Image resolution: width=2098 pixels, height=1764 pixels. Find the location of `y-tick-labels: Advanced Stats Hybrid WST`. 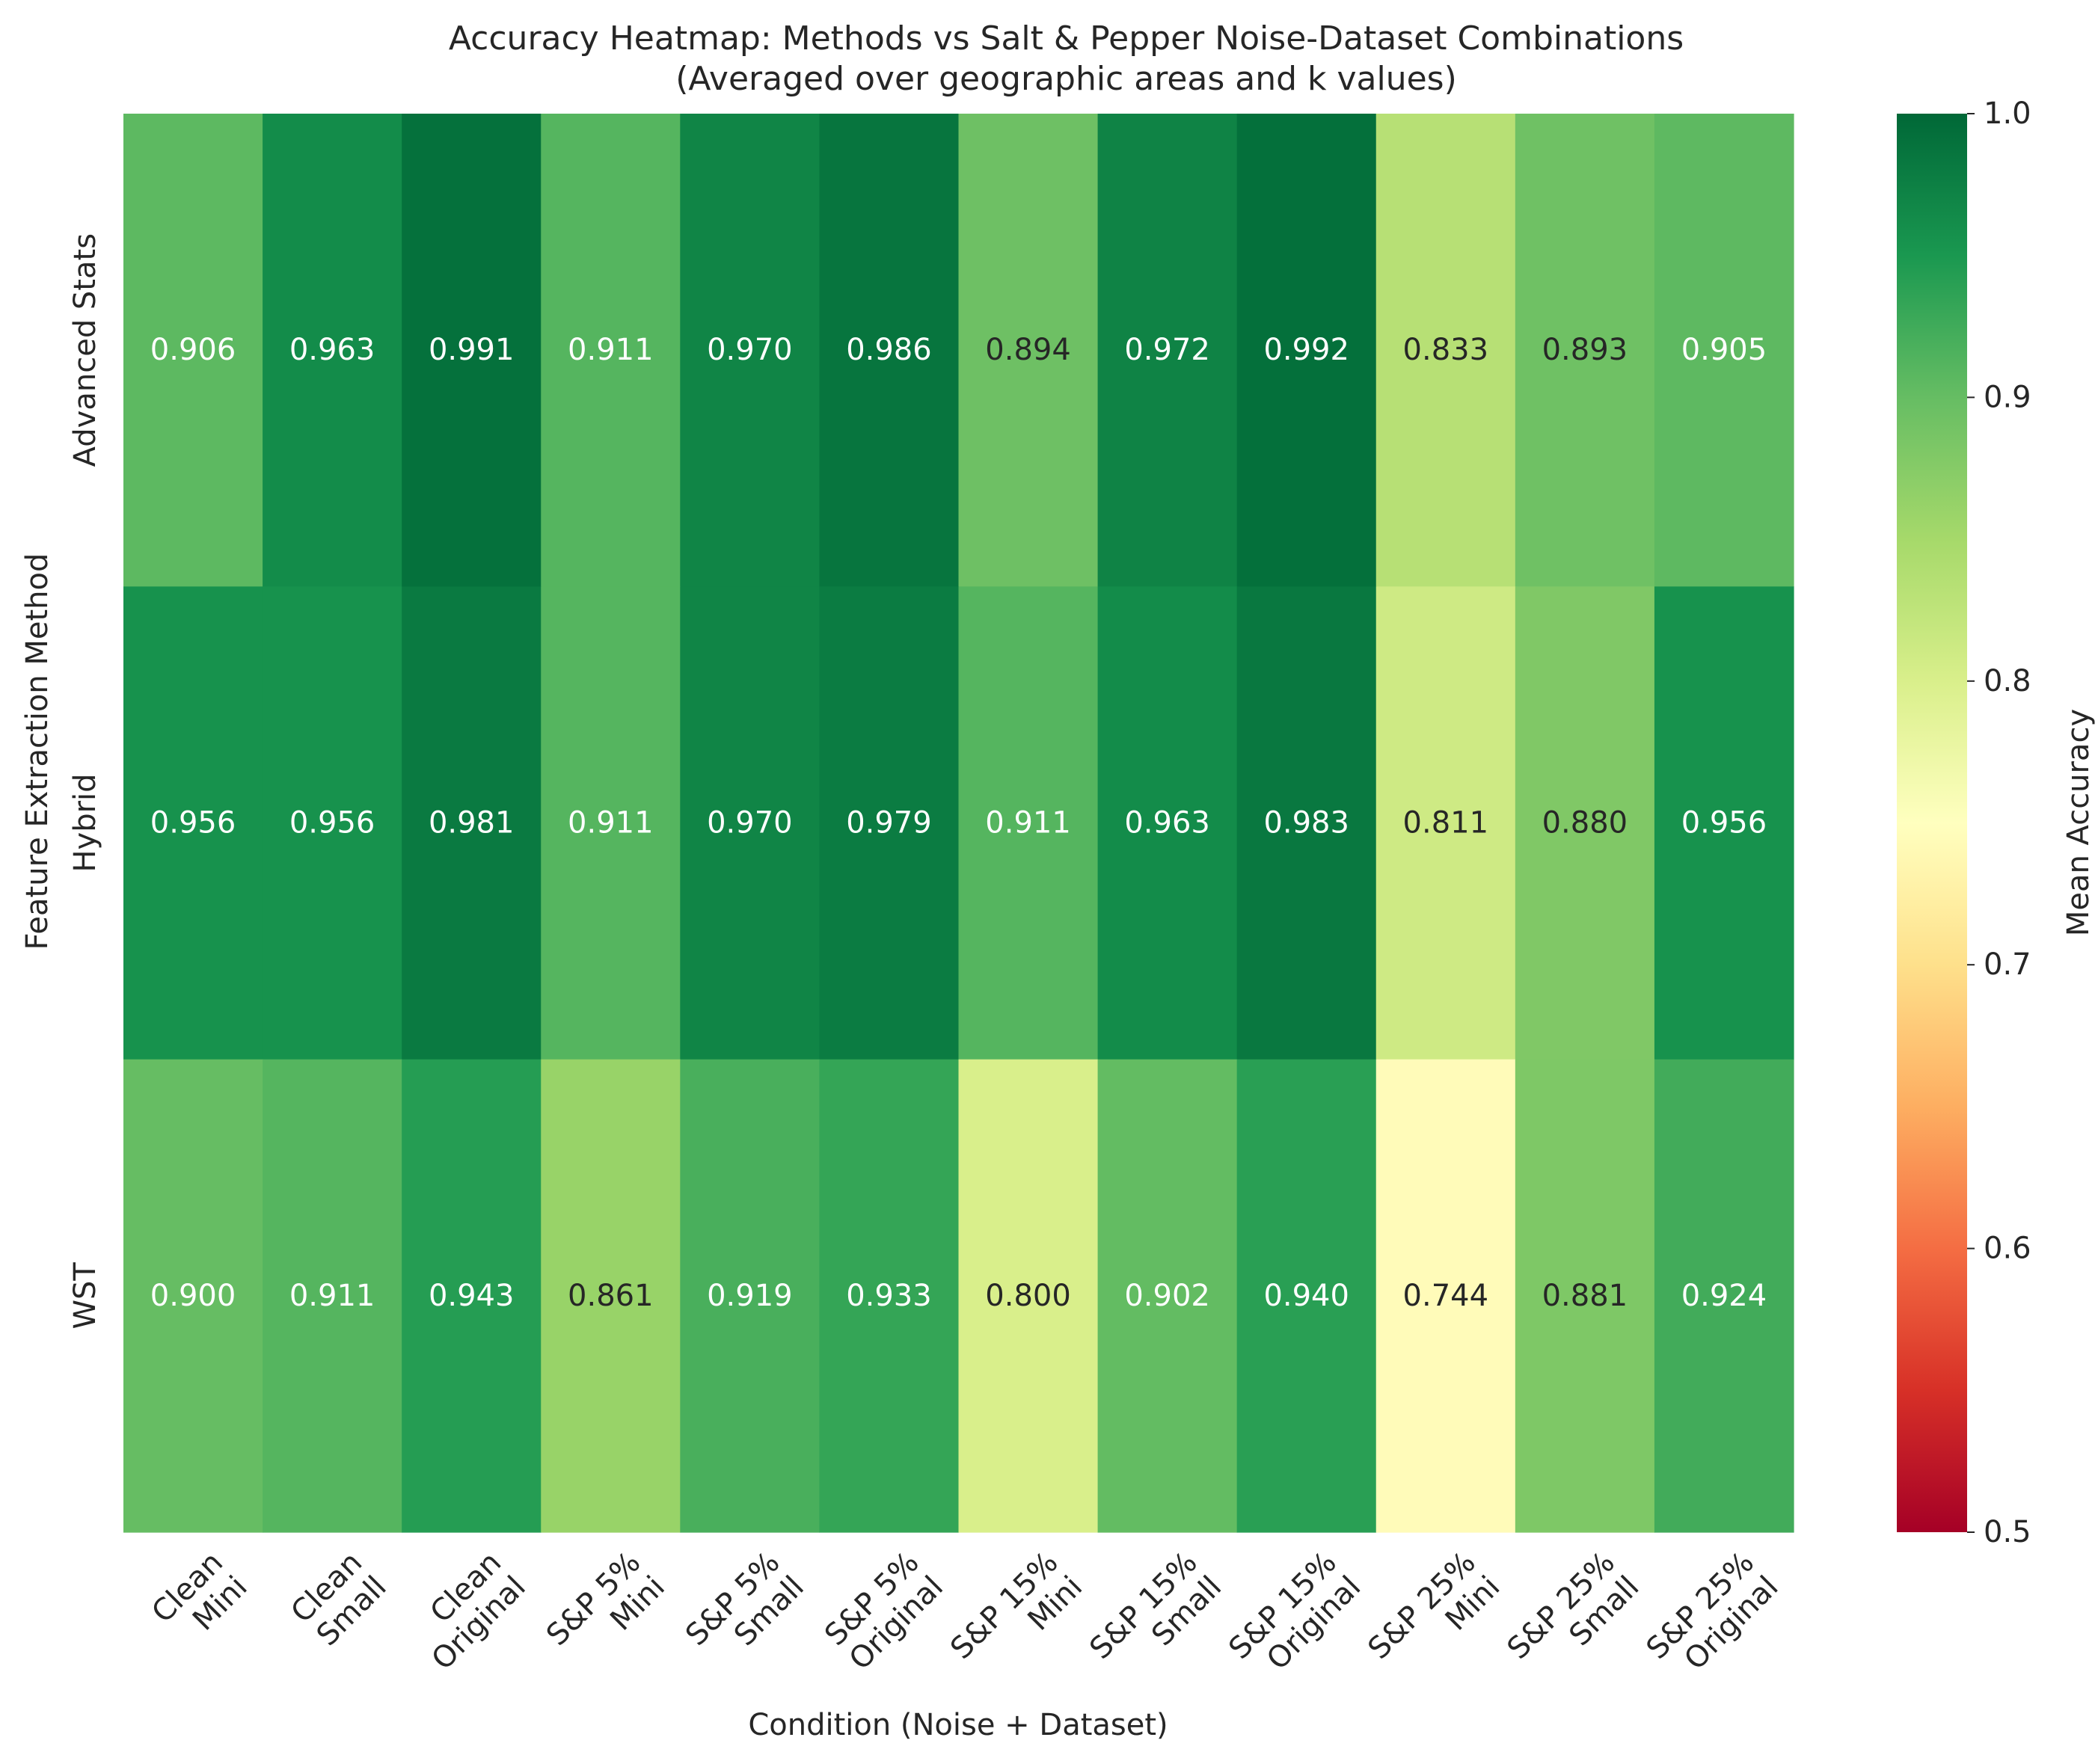

y-tick-labels: Advanced Stats Hybrid WST is located at coordinates (85, 781).